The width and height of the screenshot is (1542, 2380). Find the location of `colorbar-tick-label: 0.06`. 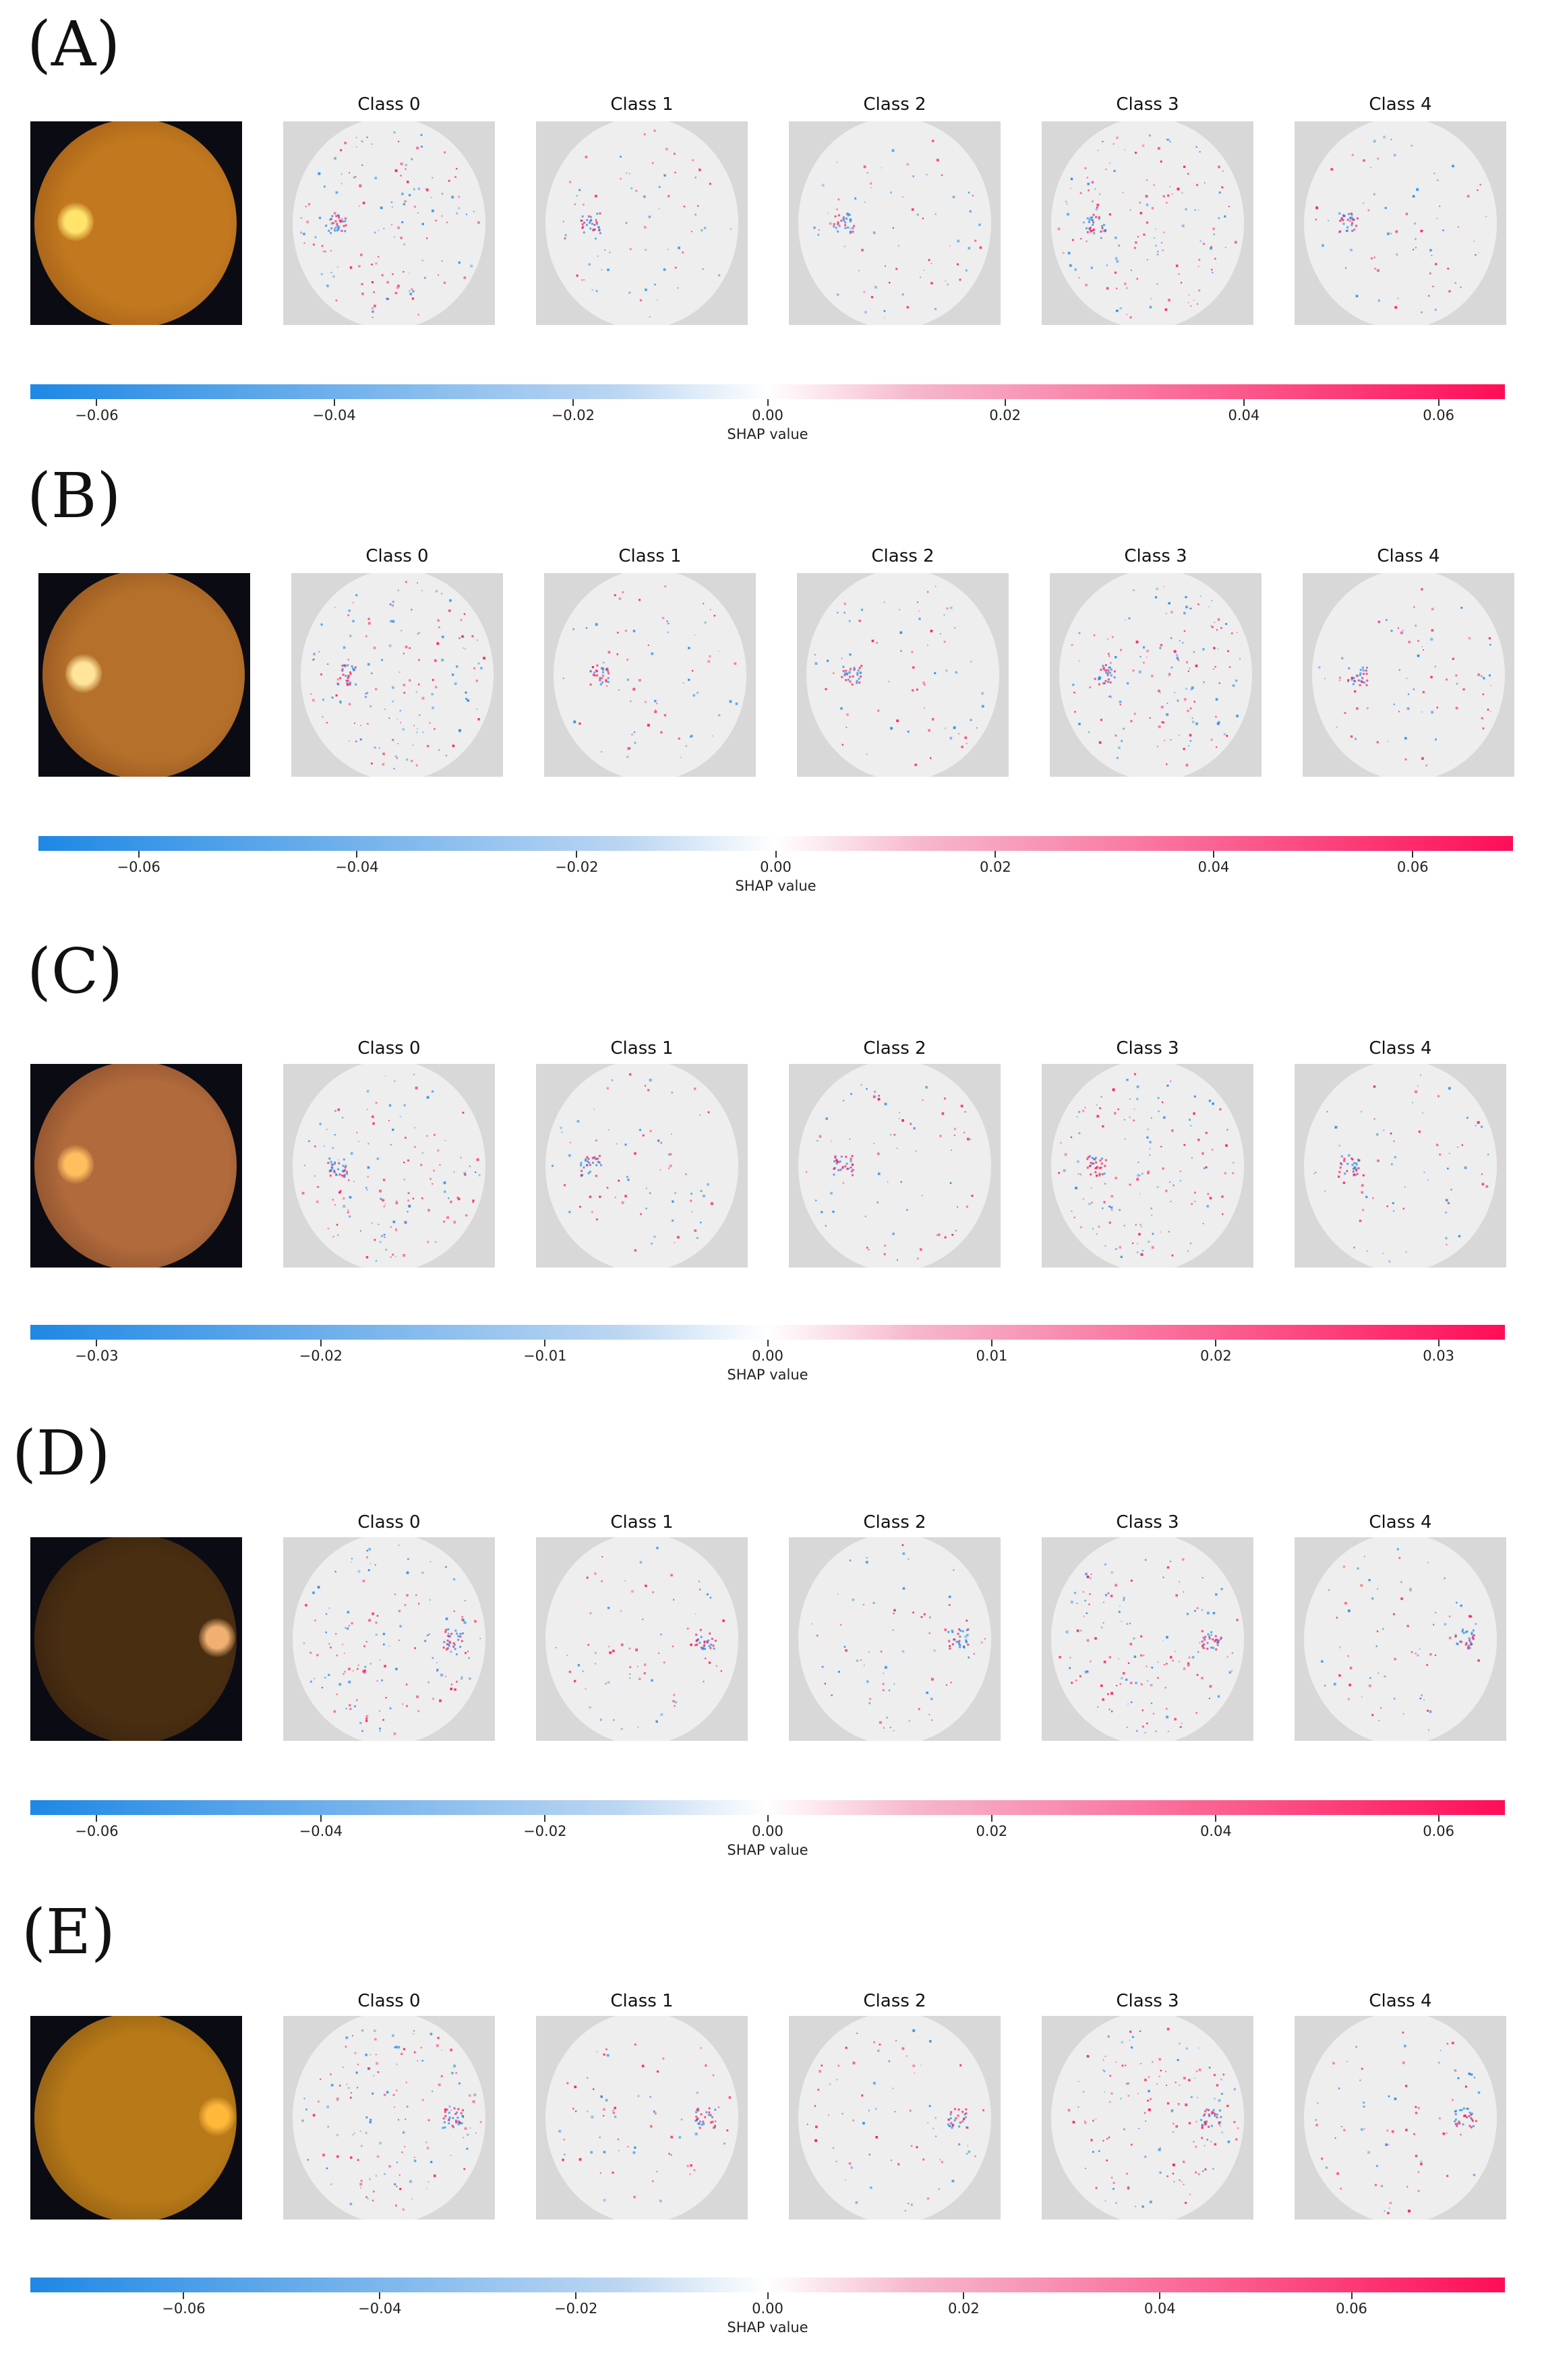

colorbar-tick-label: 0.06 is located at coordinates (1438, 415).